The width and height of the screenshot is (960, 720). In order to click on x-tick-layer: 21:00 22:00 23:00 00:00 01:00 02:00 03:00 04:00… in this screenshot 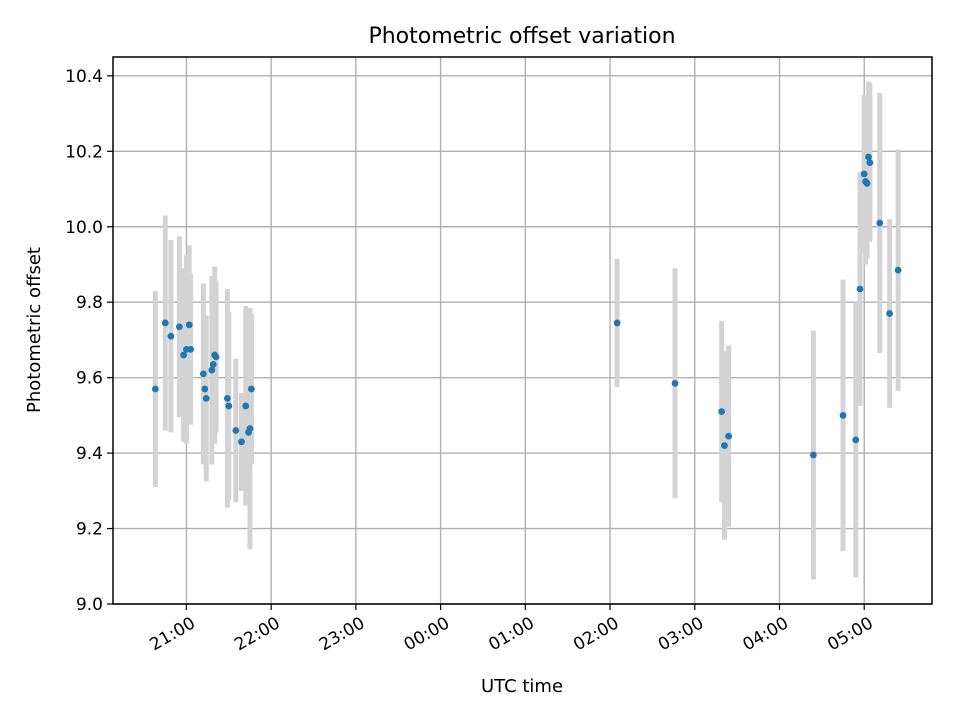, I will do `click(511, 629)`.